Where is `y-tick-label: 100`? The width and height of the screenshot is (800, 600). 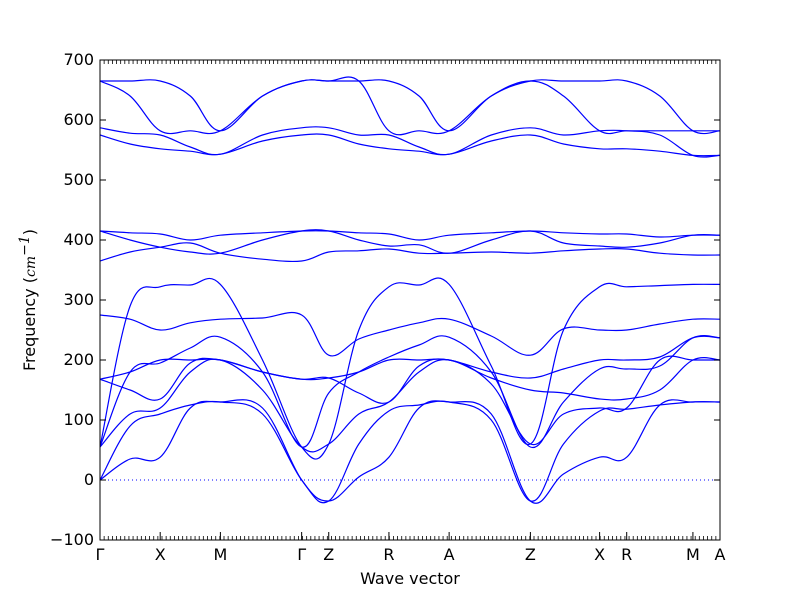
y-tick-label: 100 is located at coordinates (78, 419).